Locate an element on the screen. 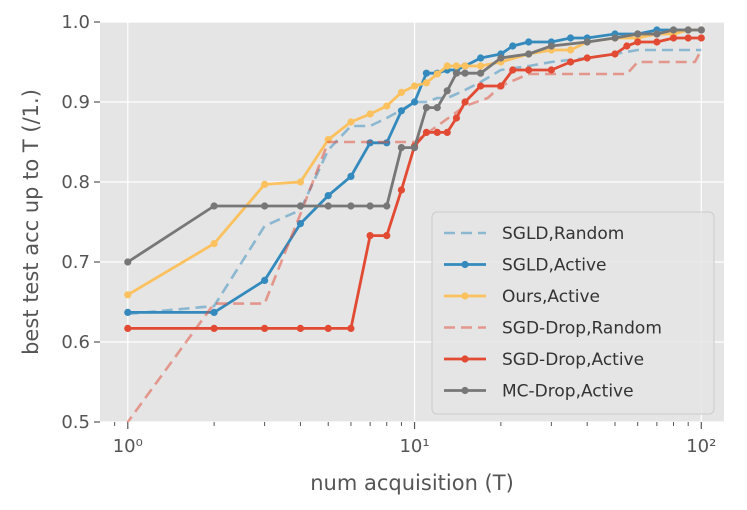 The width and height of the screenshot is (747, 510). y-tick-label: 0.5 is located at coordinates (75, 422).